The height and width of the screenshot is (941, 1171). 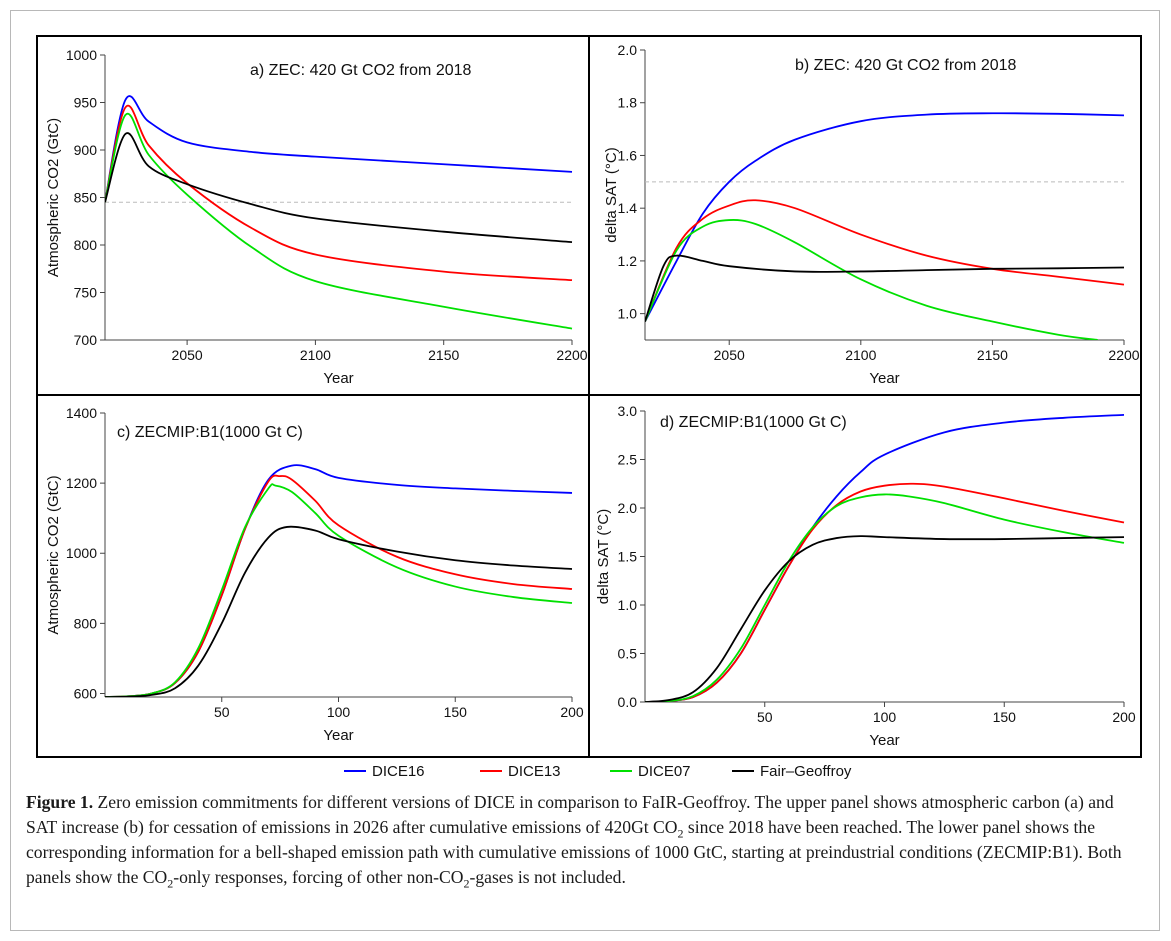 What do you see at coordinates (628, 654) in the screenshot?
I see `y-tick-label: 0.5` at bounding box center [628, 654].